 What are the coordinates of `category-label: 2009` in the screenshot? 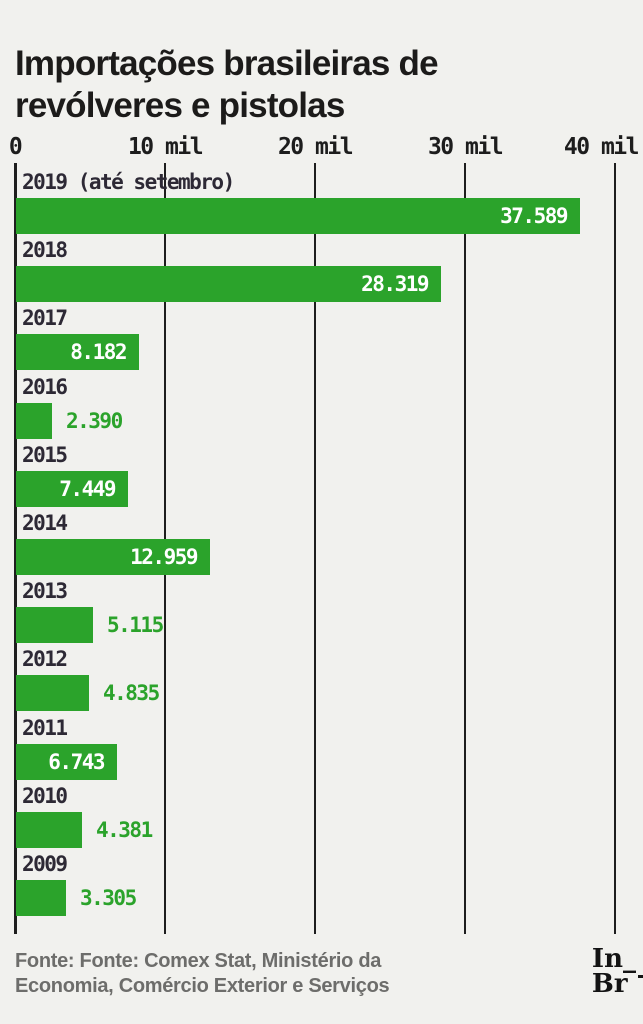 It's located at (45, 864).